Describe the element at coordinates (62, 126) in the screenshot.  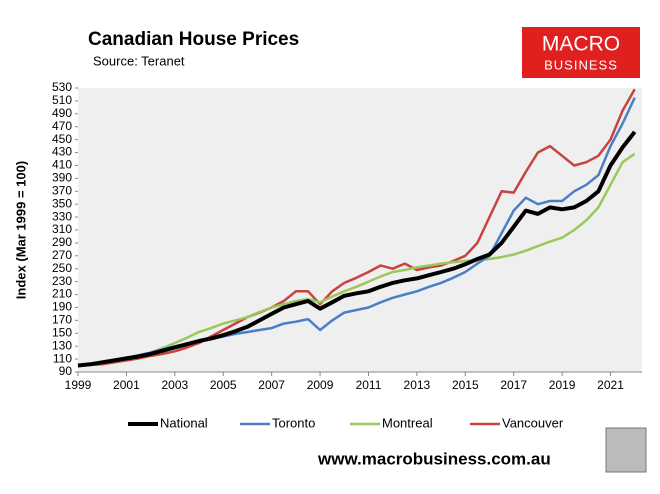
I see `y-tick-label: 470` at that location.